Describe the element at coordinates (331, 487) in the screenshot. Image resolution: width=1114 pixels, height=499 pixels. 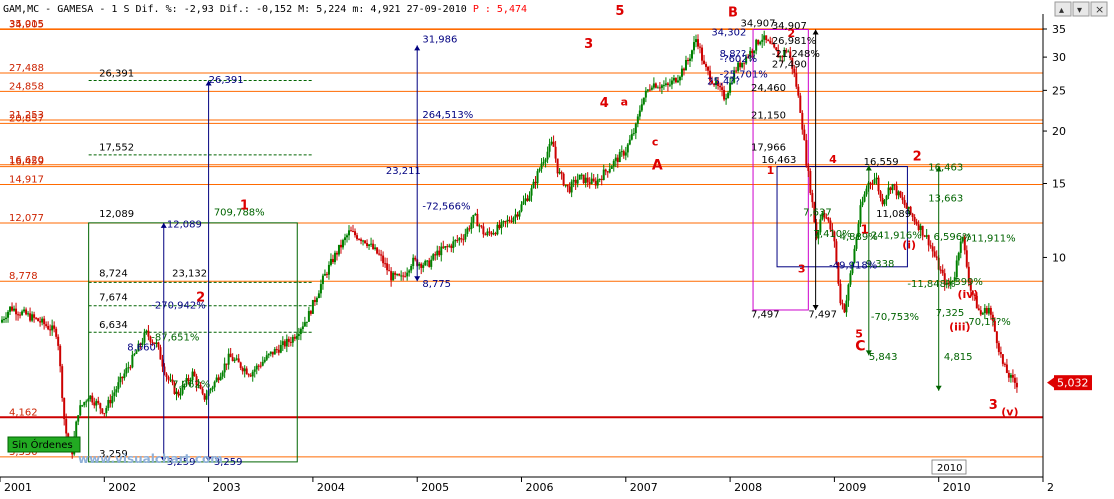
I see `x-tick-label: 2004` at that location.